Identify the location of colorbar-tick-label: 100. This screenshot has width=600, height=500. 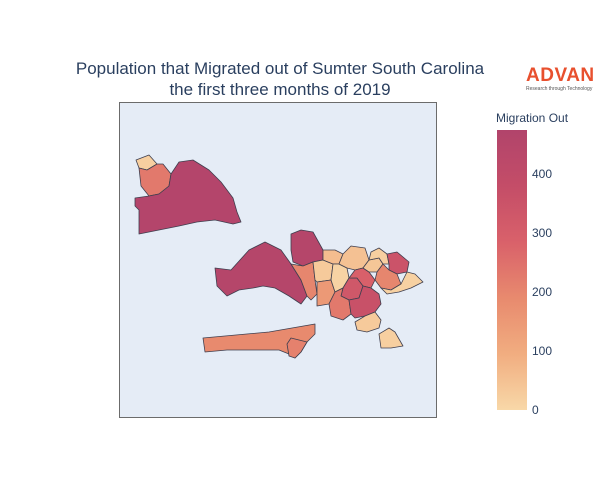
(542, 351).